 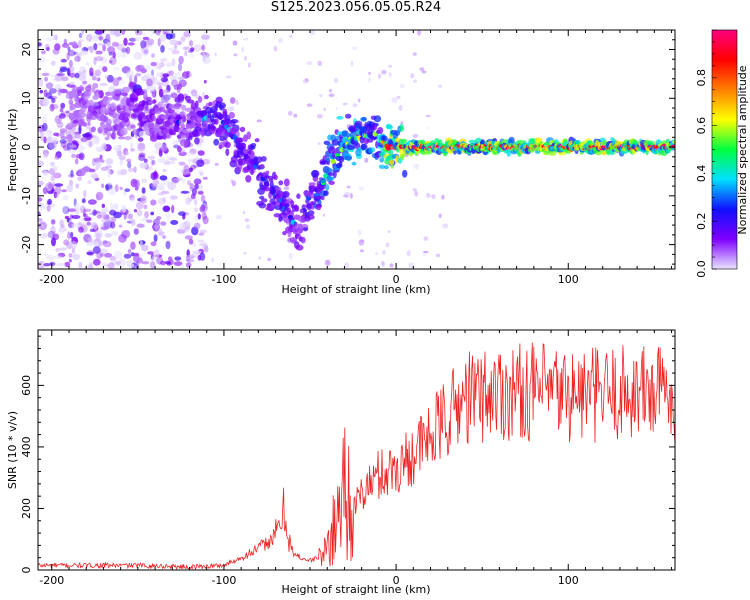 I want to click on y-tick-label: 0, so click(x=26, y=570).